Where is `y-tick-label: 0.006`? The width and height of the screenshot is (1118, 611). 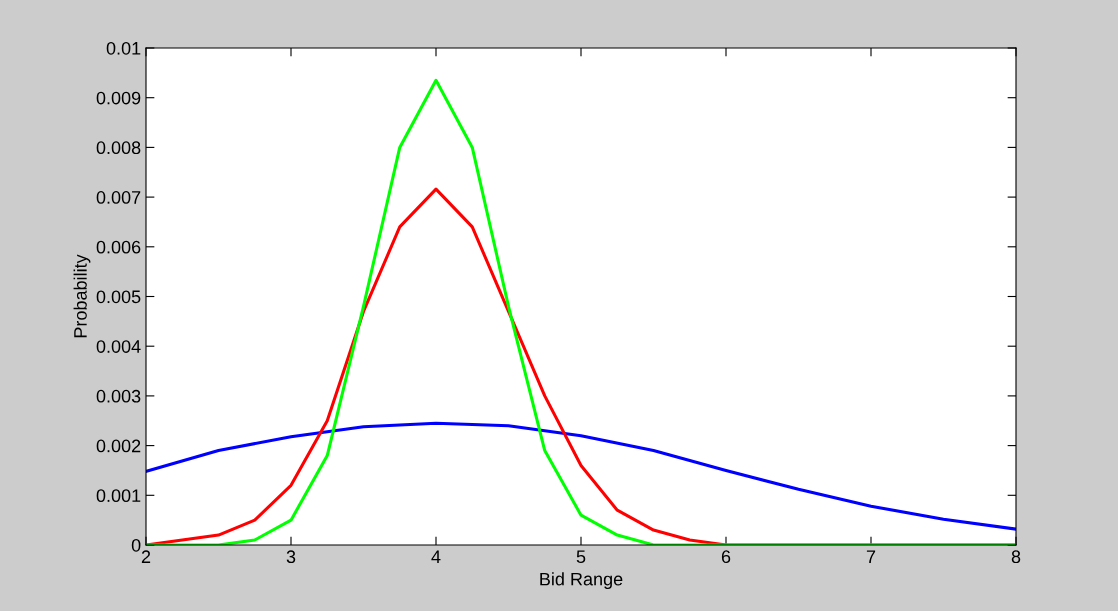
y-tick-label: 0.006 is located at coordinates (118, 247).